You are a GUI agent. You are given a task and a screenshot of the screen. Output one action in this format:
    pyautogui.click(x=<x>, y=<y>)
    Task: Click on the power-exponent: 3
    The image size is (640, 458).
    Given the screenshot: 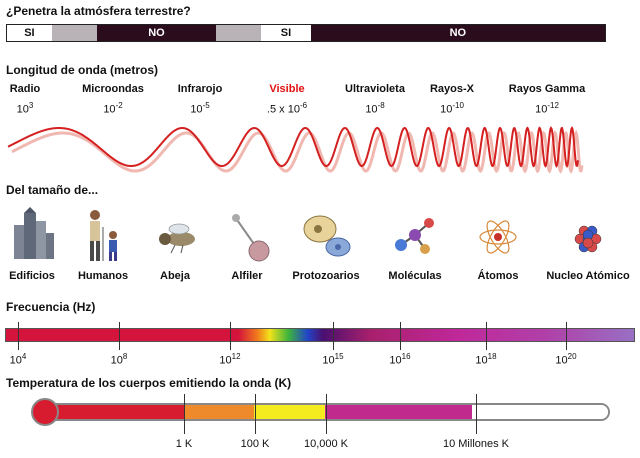 What is the action you would take?
    pyautogui.click(x=31, y=105)
    